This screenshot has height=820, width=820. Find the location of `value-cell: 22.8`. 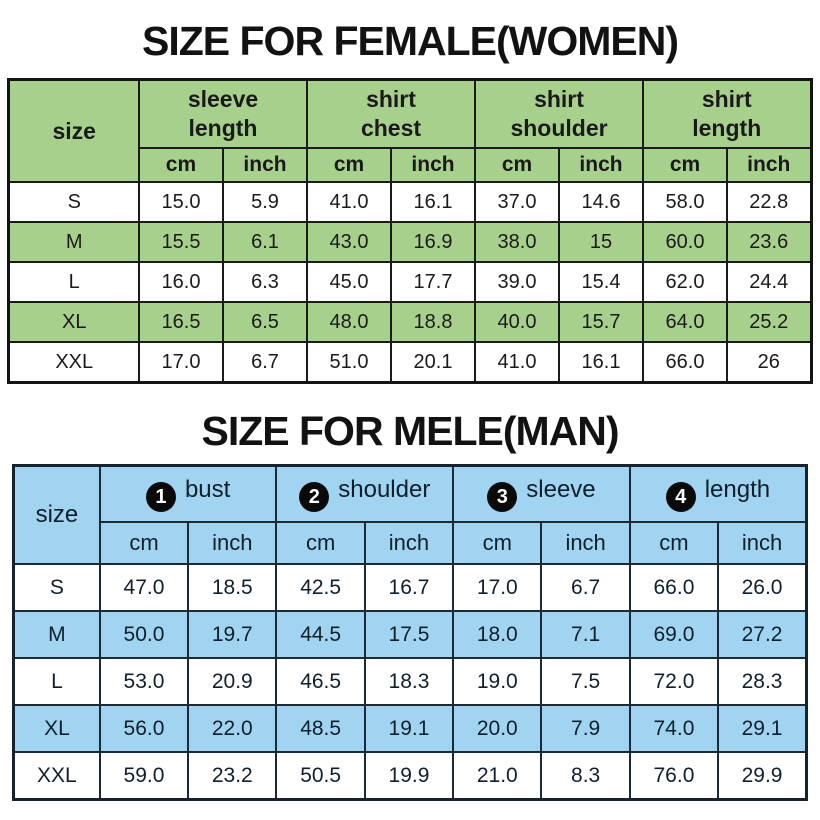

value-cell: 22.8 is located at coordinates (769, 202).